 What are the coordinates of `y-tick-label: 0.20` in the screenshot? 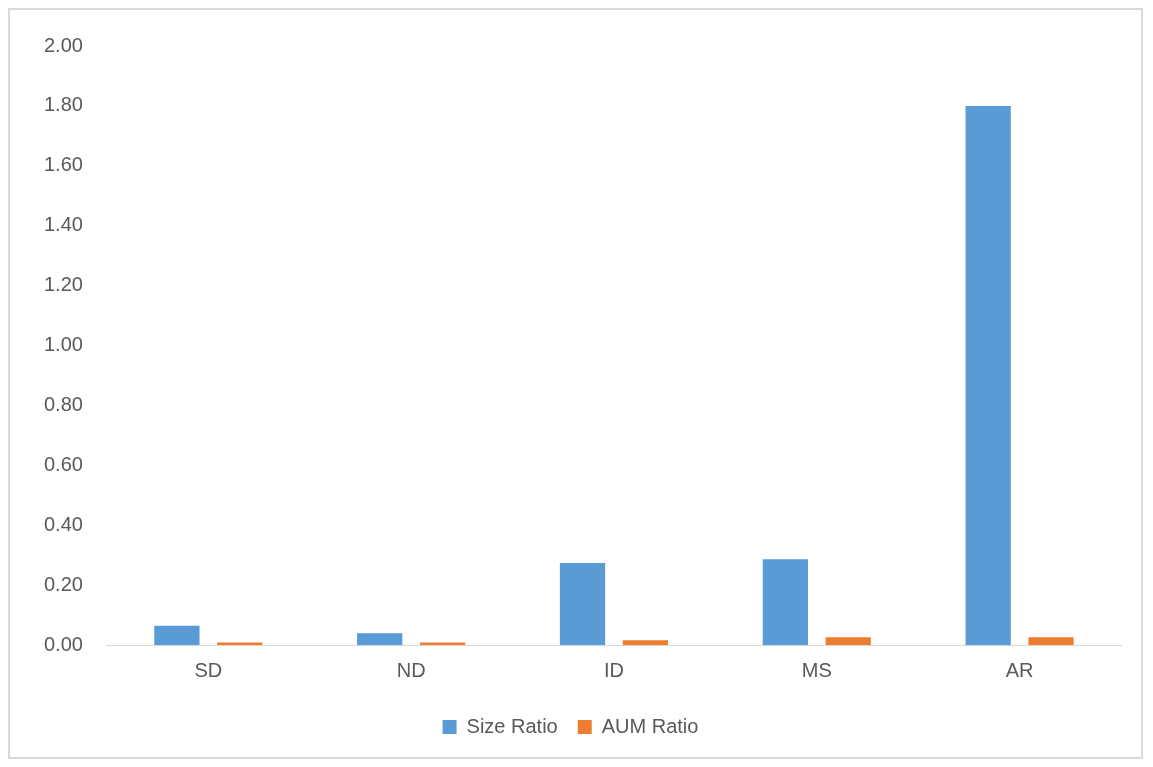 It's located at (63, 583).